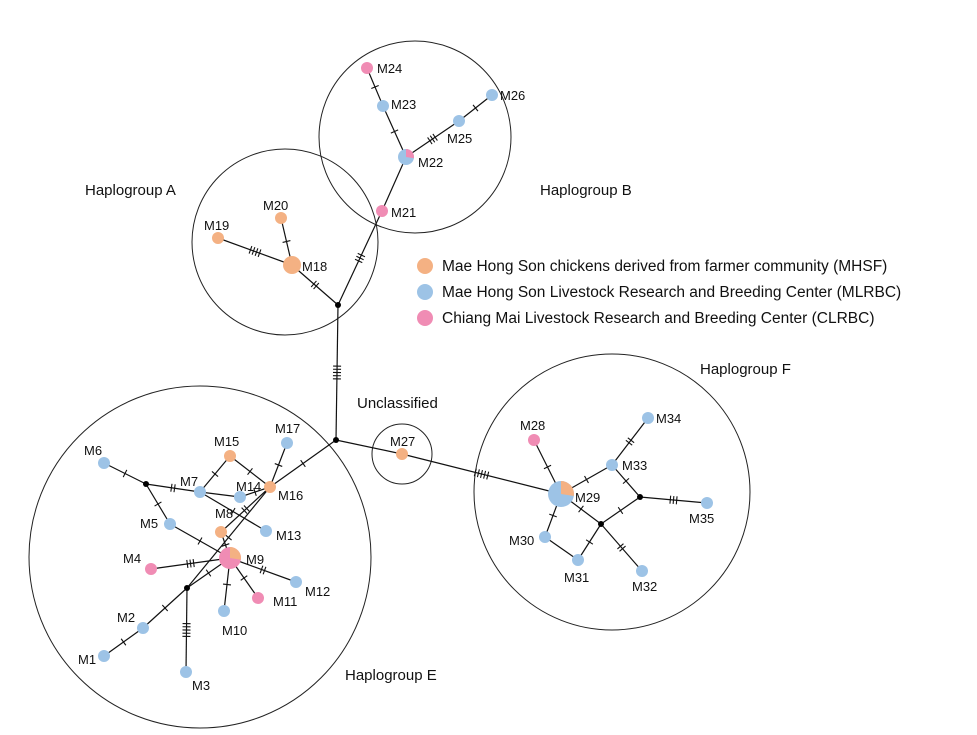 The height and width of the screenshot is (735, 977). I want to click on haplotype-label: M12, so click(317, 591).